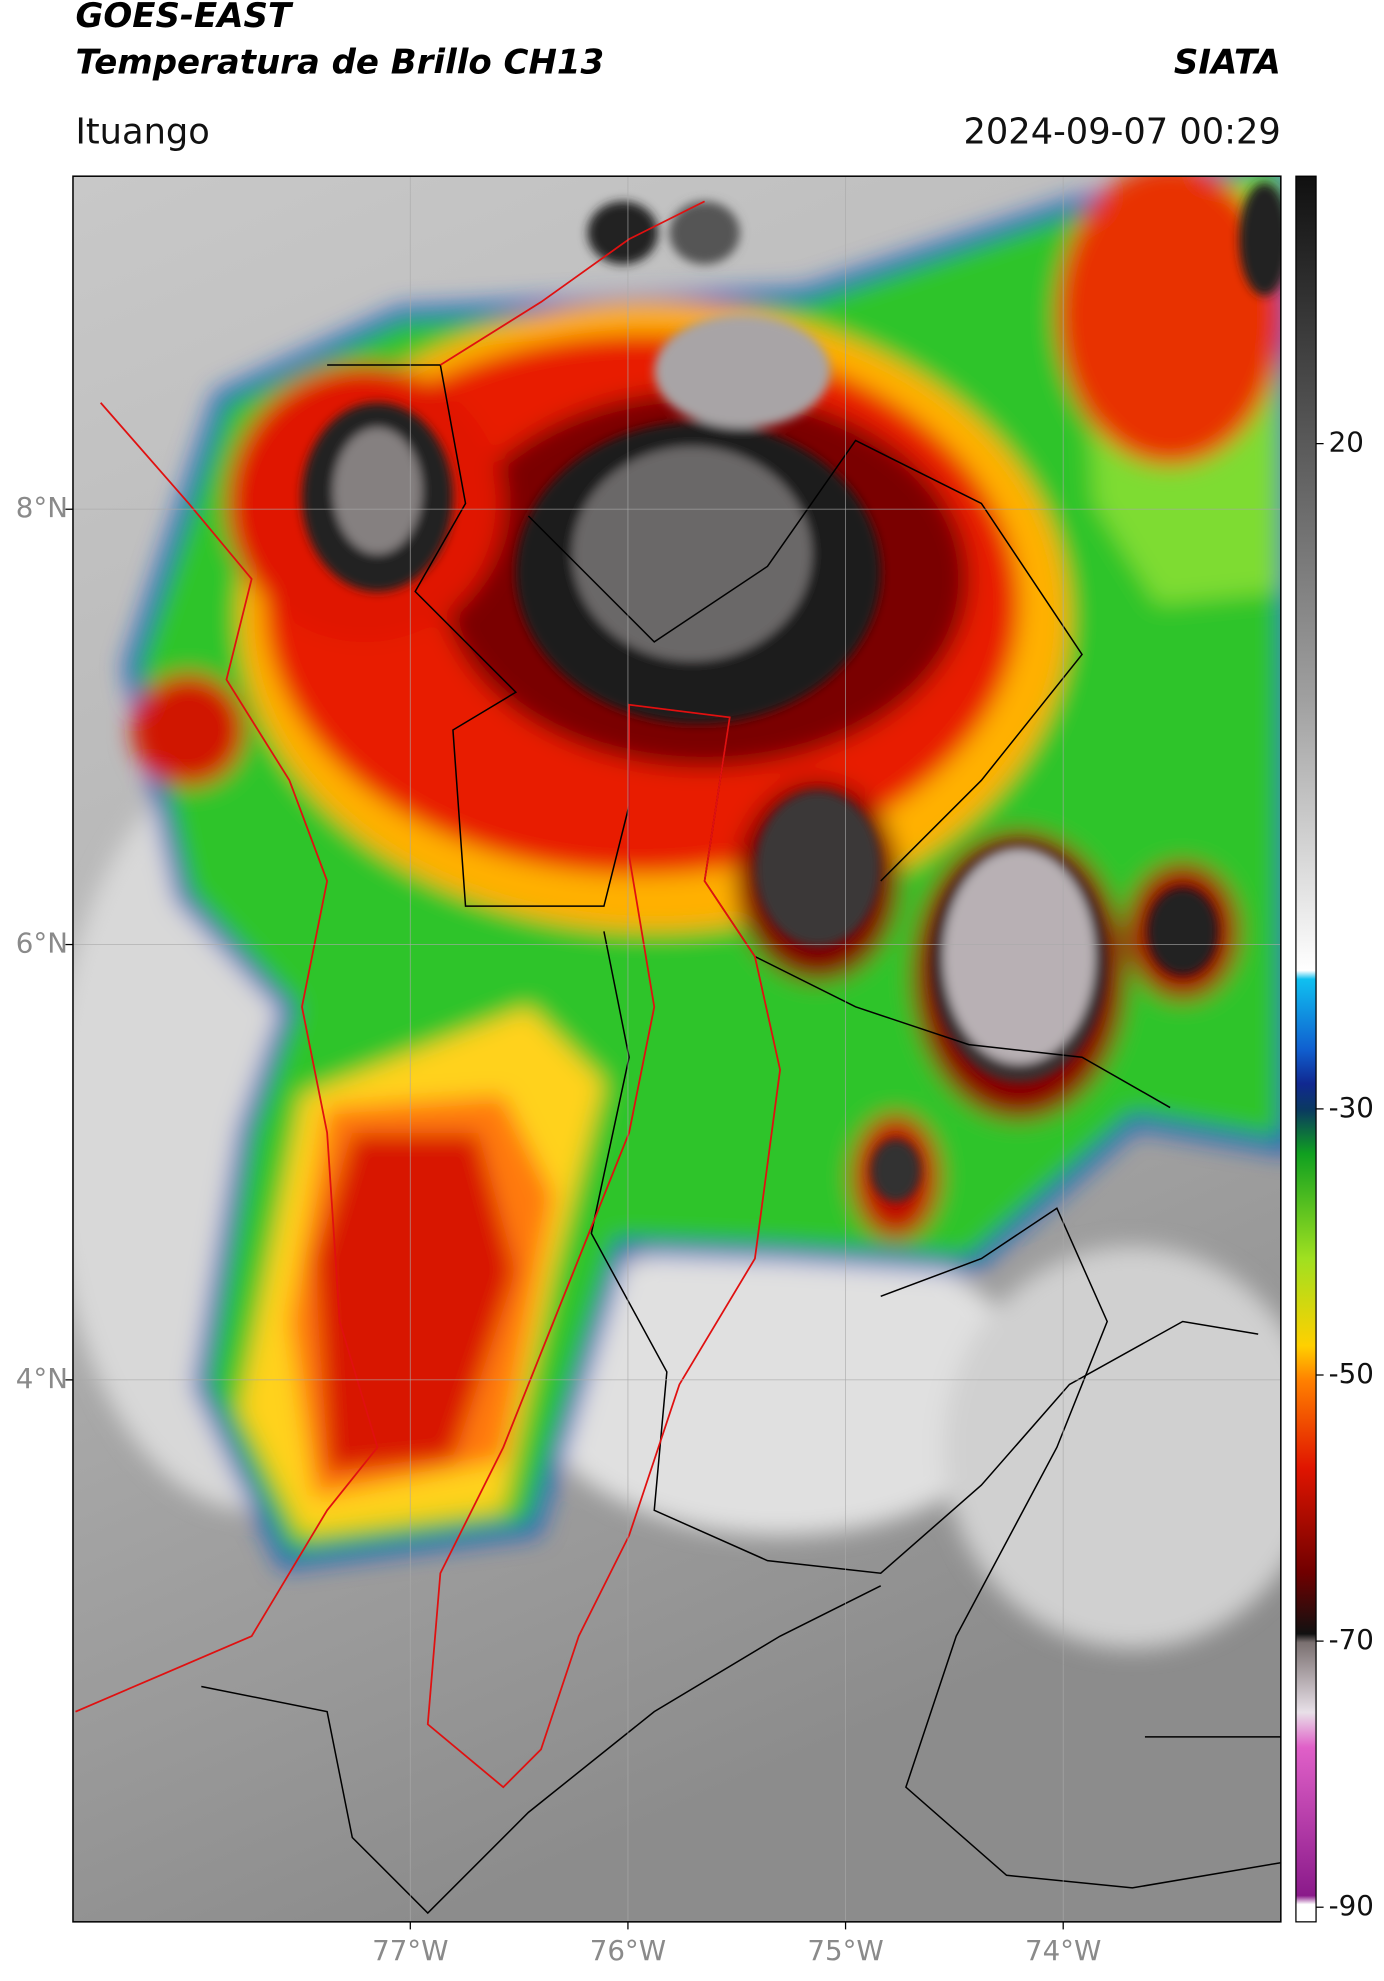  Describe the element at coordinates (845, 1950) in the screenshot. I see `lon-tick-label: 75°W` at that location.